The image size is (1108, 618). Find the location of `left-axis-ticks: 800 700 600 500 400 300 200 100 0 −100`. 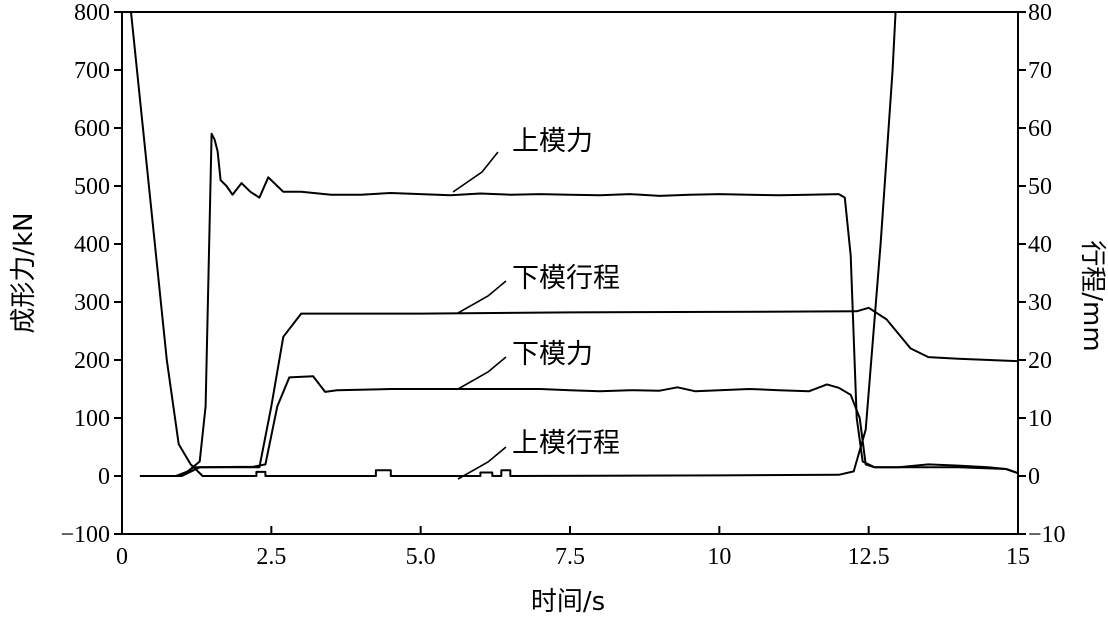

left-axis-ticks: 800 700 600 500 400 300 200 100 0 −100 is located at coordinates (91, 274).